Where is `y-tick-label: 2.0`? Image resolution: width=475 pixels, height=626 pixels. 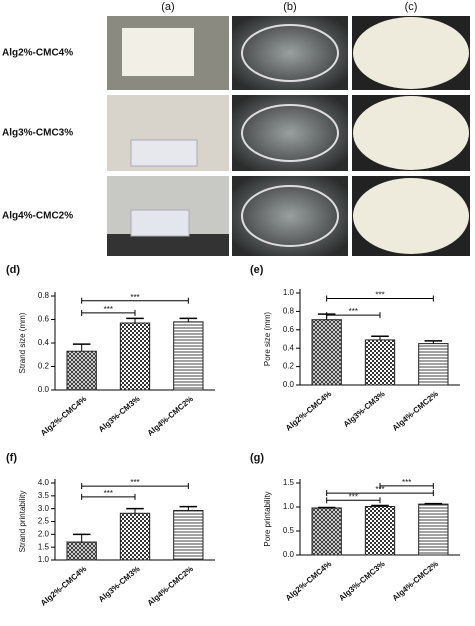 y-tick-label: 2.0 is located at coordinates (44, 533).